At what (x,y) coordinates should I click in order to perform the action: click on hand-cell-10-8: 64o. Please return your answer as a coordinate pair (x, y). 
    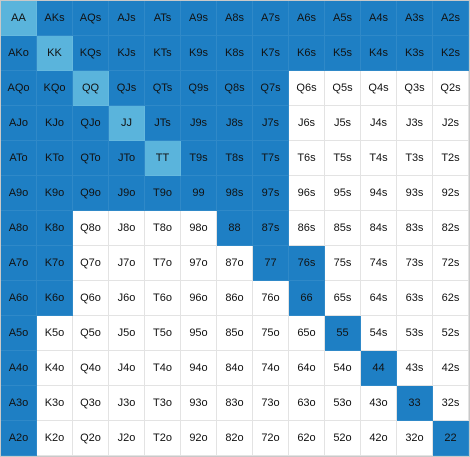
    Looking at the image, I should click on (307, 368).